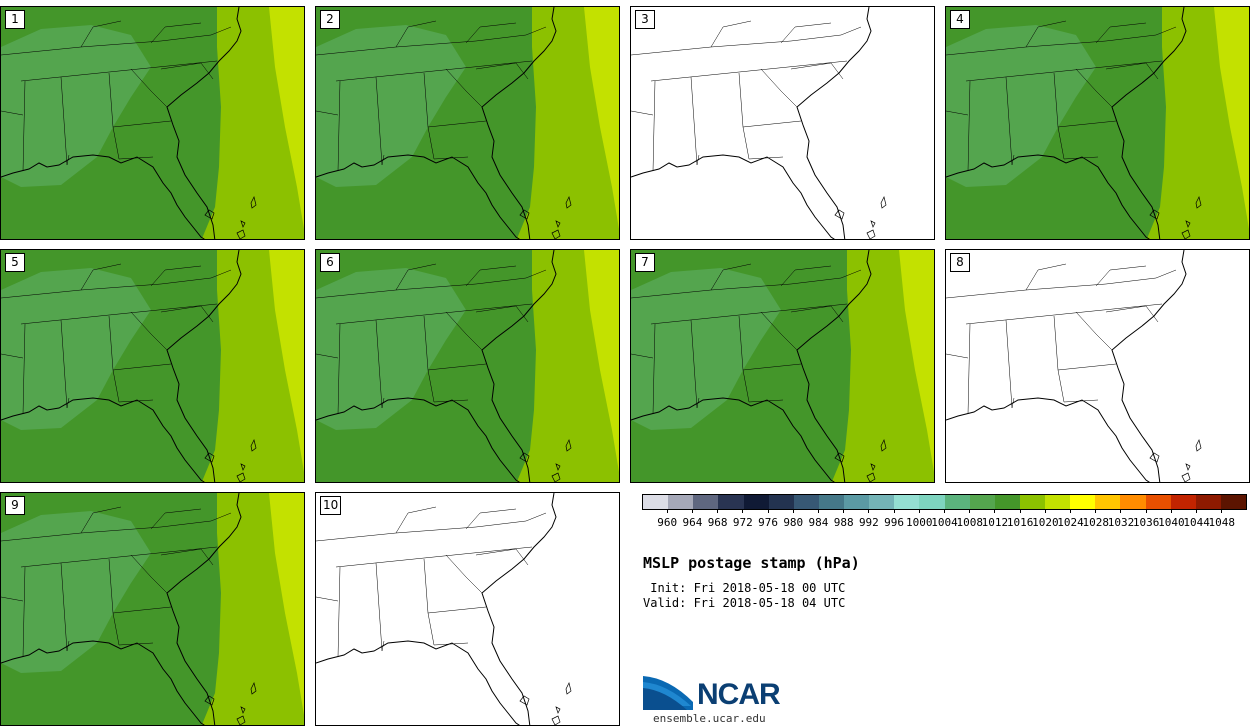 Image resolution: width=1260 pixels, height=728 pixels. I want to click on colorbar-tick-label: 968, so click(717, 522).